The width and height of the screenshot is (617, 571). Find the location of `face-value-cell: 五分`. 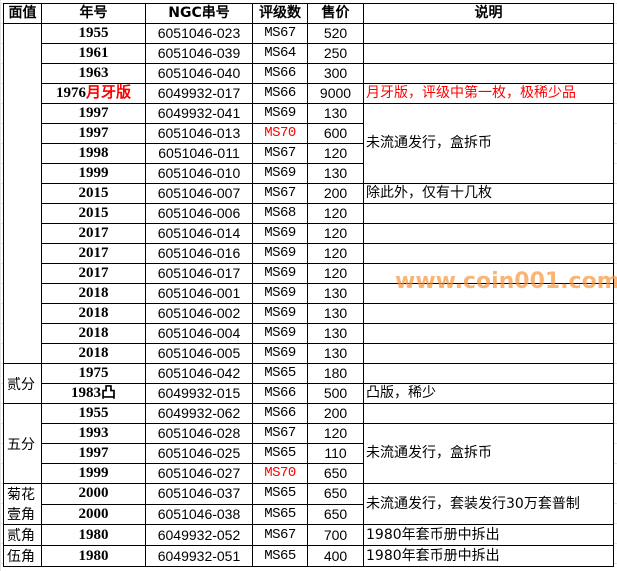

face-value-cell: 五分 is located at coordinates (22, 443).